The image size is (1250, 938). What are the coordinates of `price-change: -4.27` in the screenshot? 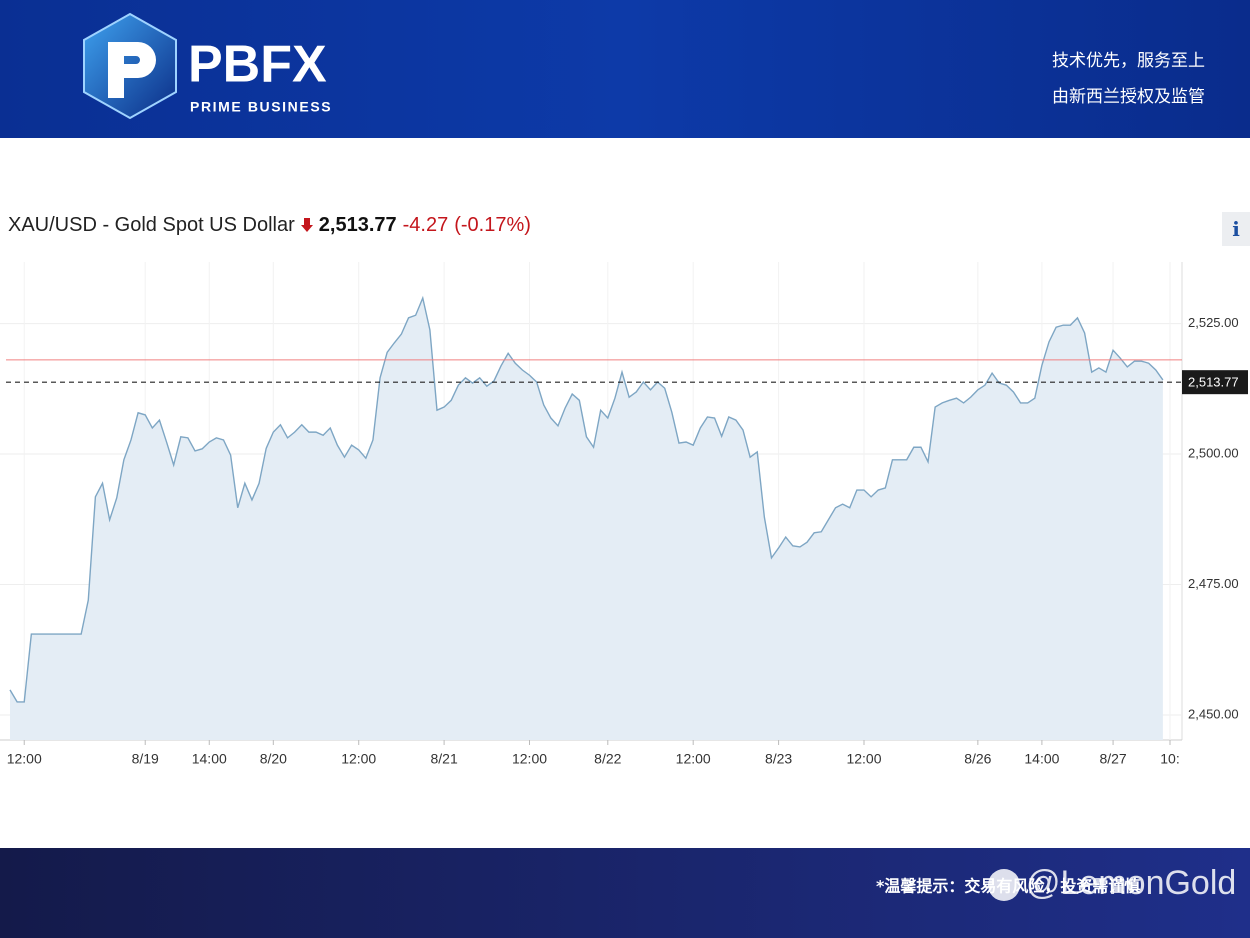 It's located at (425, 224).